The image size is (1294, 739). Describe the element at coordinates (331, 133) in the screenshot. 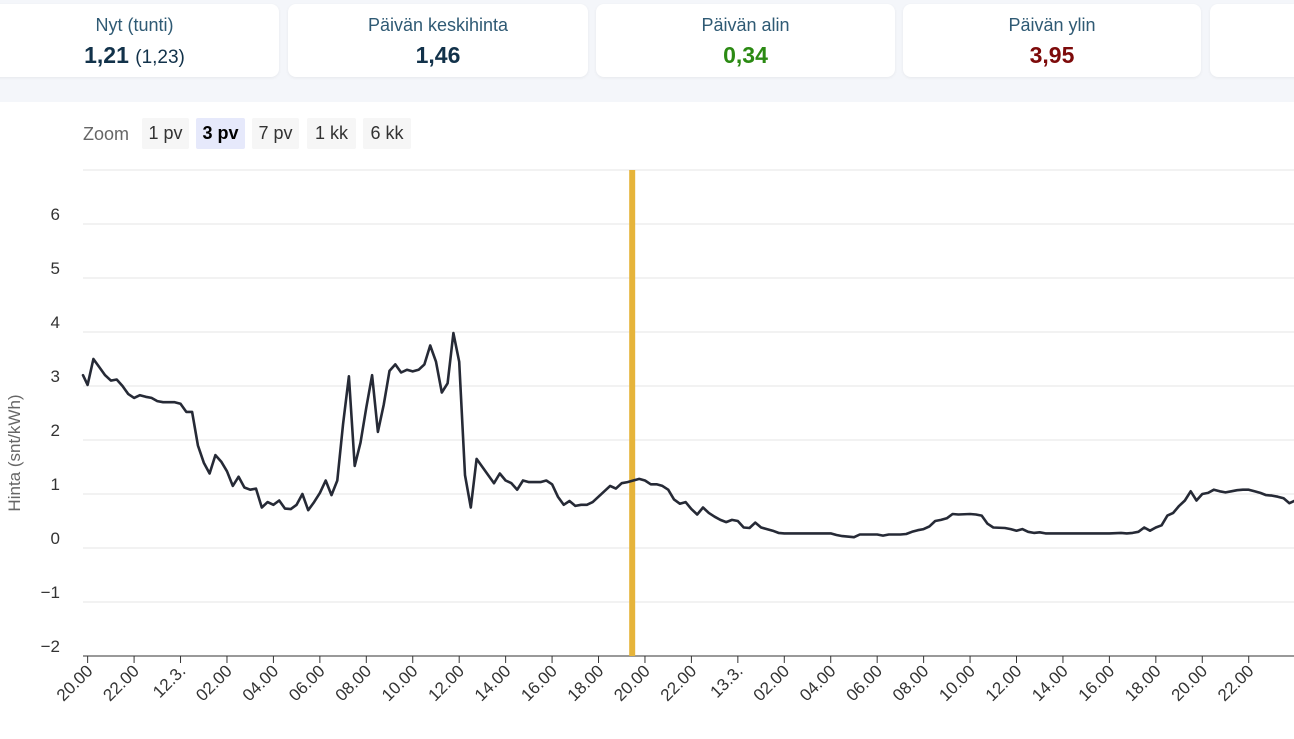

I see `zoom-1-month-button: 1 kk` at that location.